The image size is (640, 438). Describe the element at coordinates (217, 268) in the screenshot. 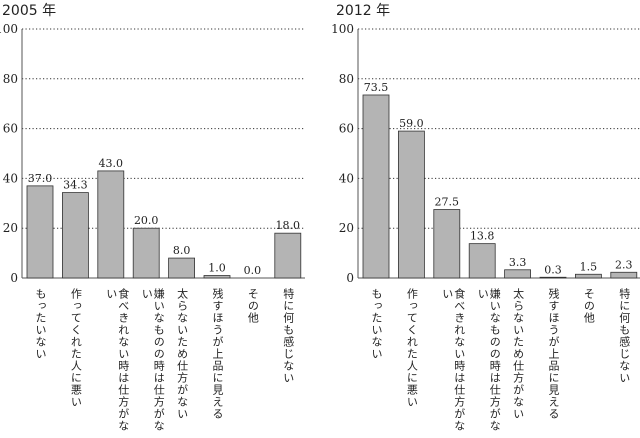

I see `data-label: 1.0` at that location.